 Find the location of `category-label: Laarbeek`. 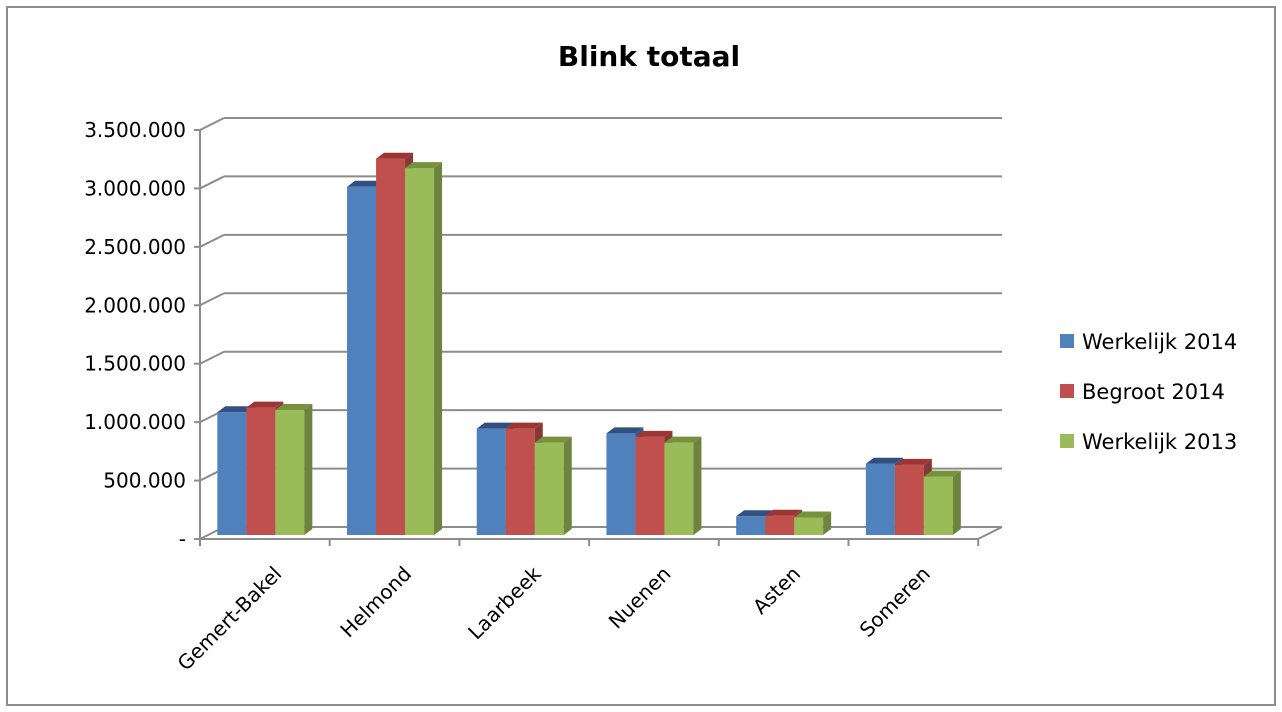

category-label: Laarbeek is located at coordinates (504, 602).